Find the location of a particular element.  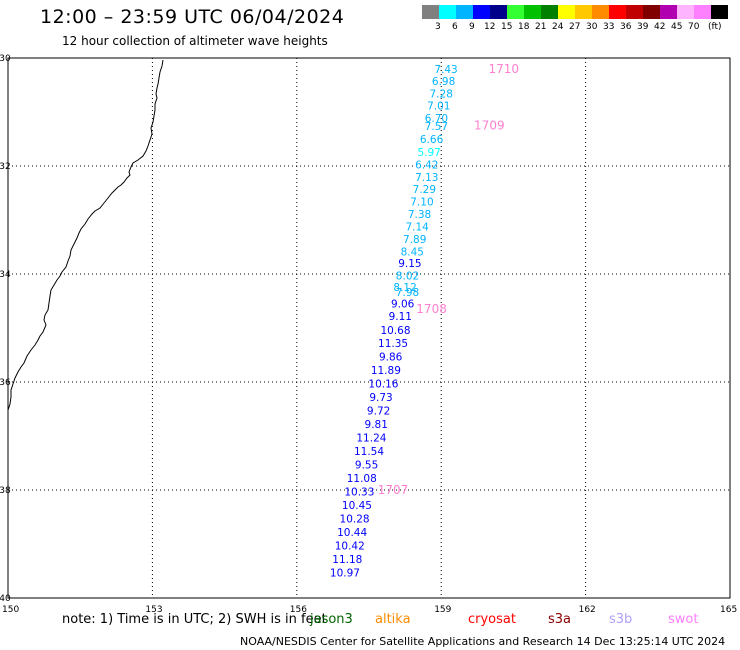

wave-height-label: 6.70 is located at coordinates (436, 119).